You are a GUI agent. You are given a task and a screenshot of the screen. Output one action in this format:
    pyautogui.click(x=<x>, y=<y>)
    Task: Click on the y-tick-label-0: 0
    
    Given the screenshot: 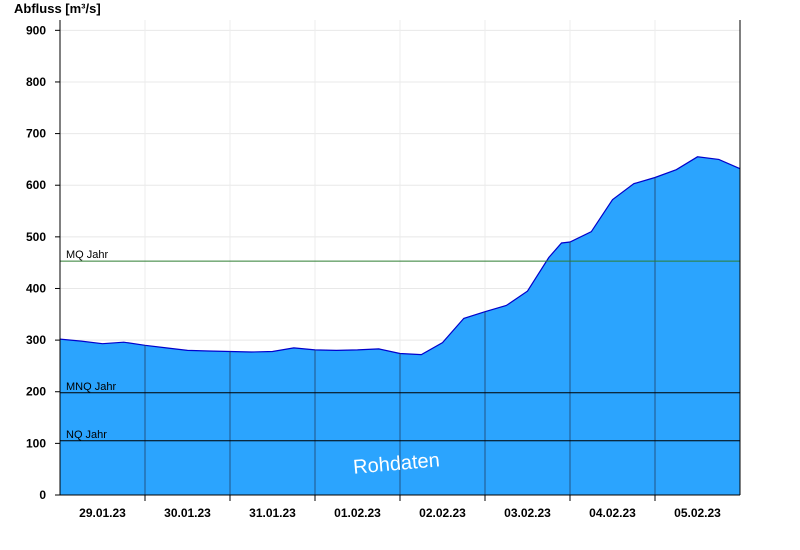 What is the action you would take?
    pyautogui.click(x=42, y=495)
    